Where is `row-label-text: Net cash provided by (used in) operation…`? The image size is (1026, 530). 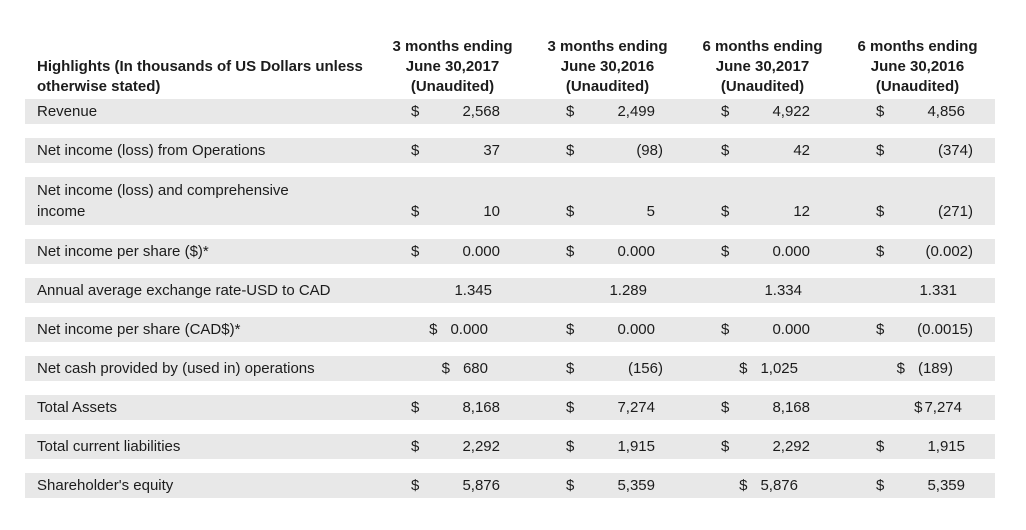 row-label-text: Net cash provided by (used in) operation… is located at coordinates (176, 368).